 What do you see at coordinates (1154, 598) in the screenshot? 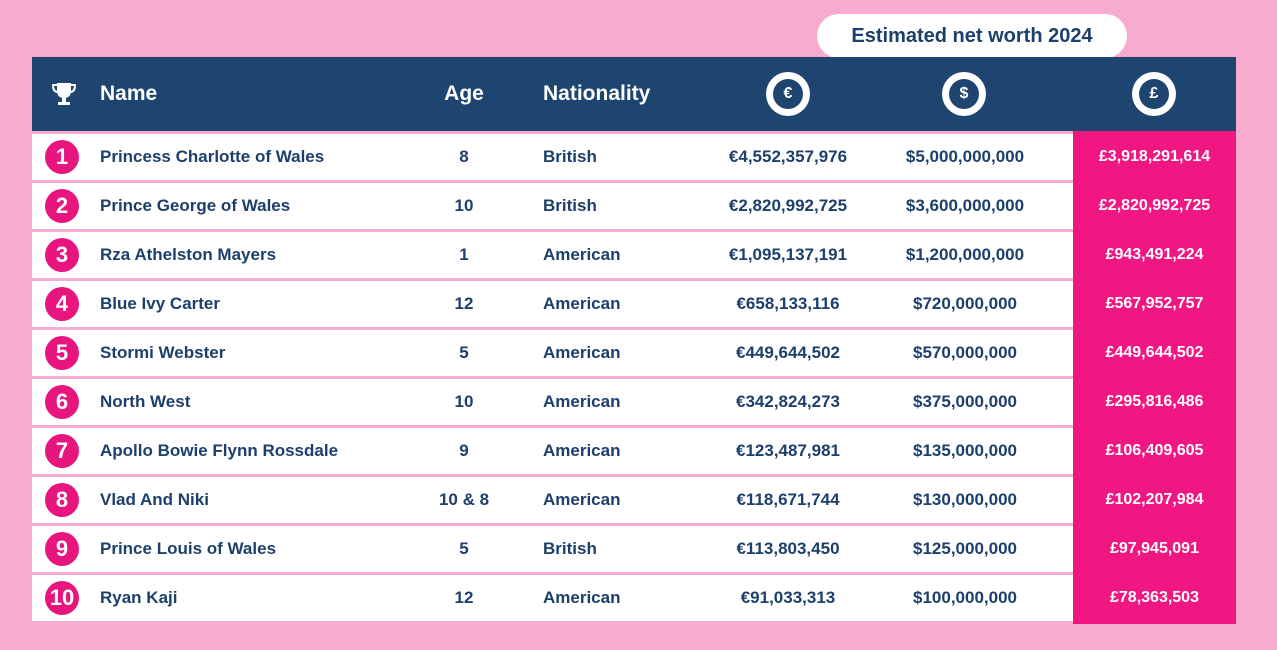
I see `gbp-cell: £78,363,503` at bounding box center [1154, 598].